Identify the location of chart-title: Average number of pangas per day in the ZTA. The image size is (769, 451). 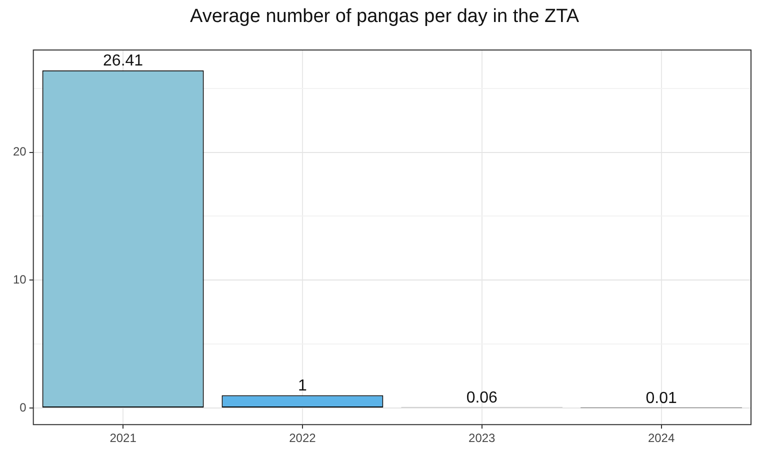
(384, 17).